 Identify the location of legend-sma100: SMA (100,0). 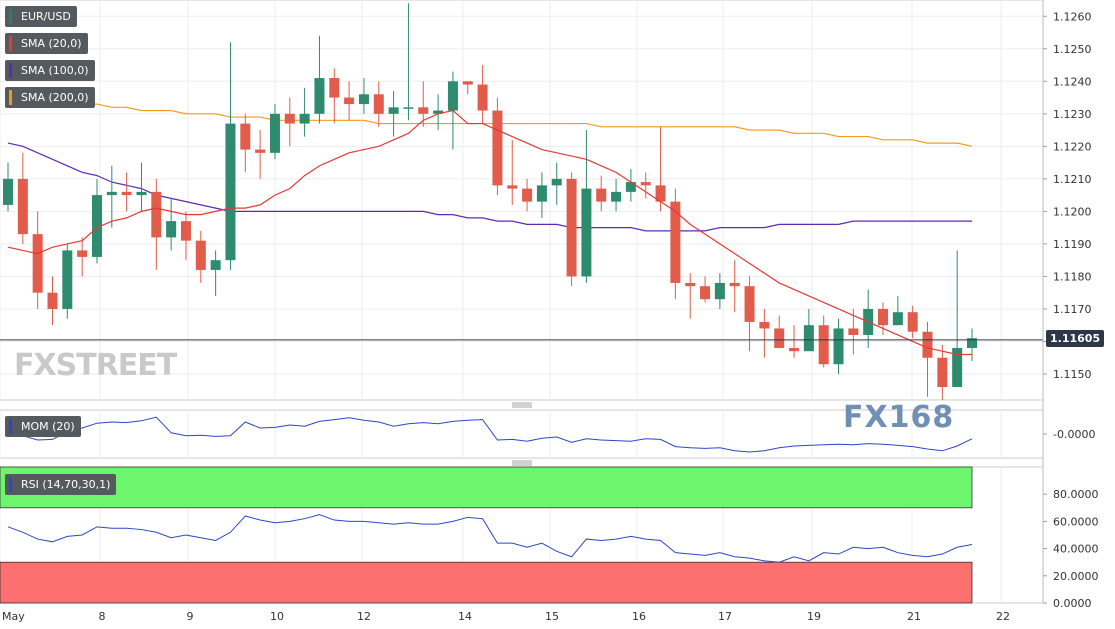
(50, 70).